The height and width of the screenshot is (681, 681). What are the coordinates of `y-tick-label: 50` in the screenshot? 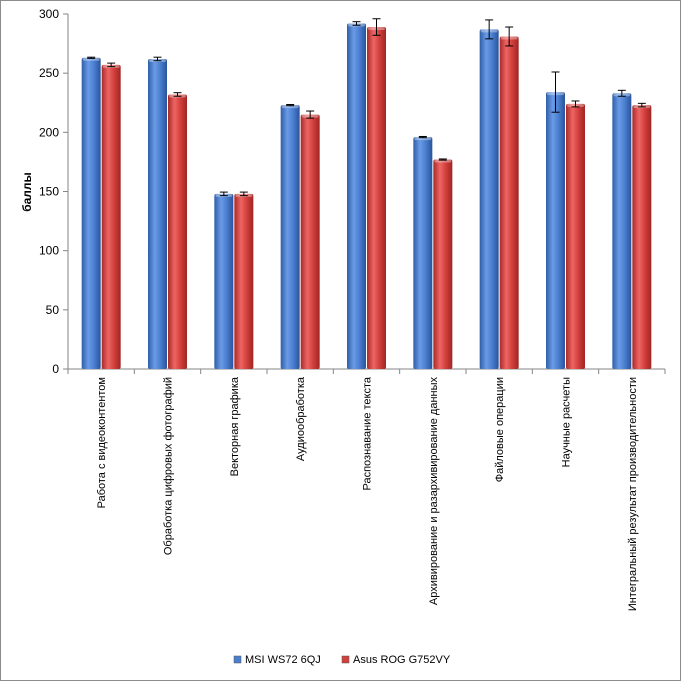 It's located at (53, 310).